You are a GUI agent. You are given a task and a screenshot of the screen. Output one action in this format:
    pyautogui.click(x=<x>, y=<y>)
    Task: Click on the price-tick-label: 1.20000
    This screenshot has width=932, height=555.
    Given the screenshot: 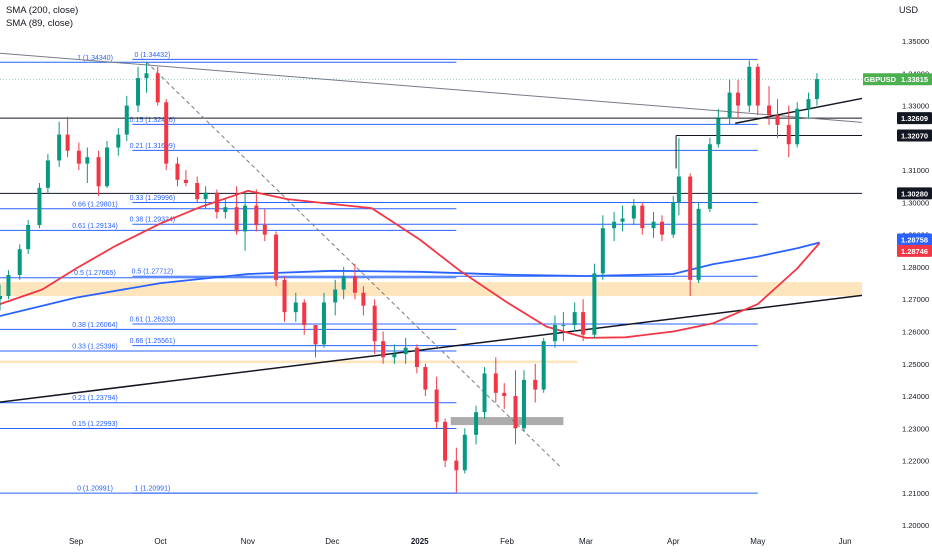 What is the action you would take?
    pyautogui.click(x=915, y=525)
    